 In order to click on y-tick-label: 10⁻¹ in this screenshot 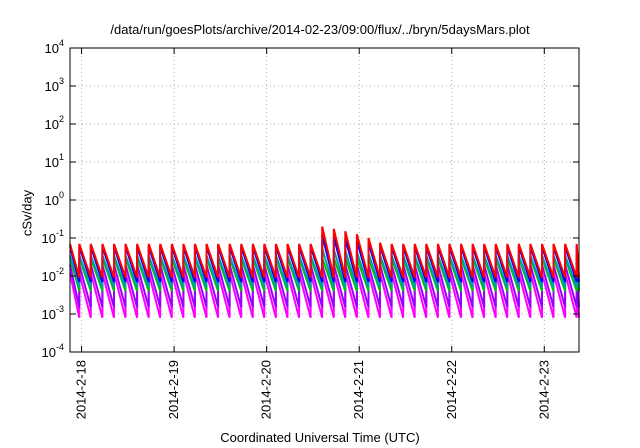, I will do `click(53, 237)`.